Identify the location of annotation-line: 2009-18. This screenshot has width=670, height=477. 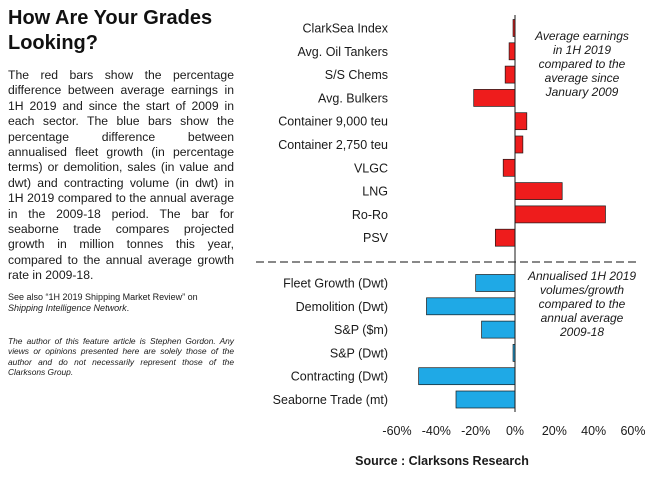
(581, 332).